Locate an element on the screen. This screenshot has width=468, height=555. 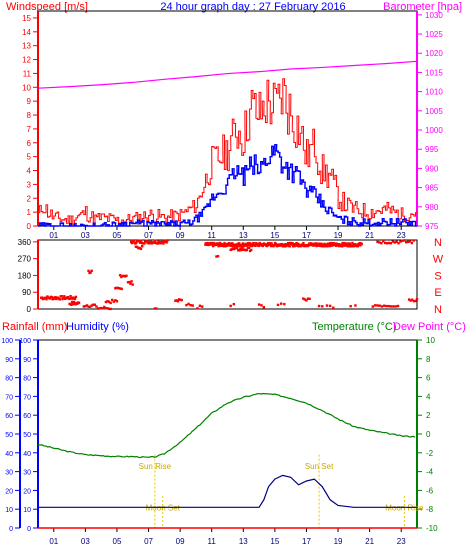
temperature-tick-label: 0 is located at coordinates (428, 434).